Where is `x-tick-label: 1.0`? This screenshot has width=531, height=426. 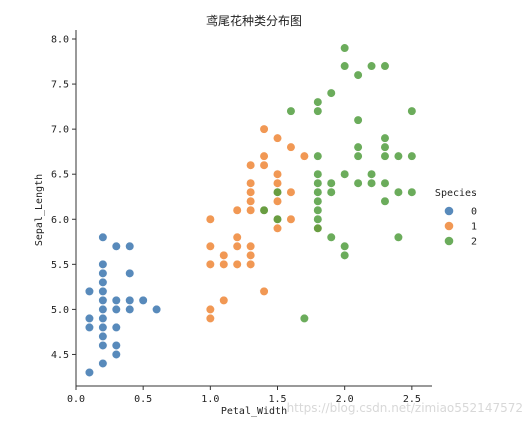 x-tick-label: 1.0 is located at coordinates (210, 399).